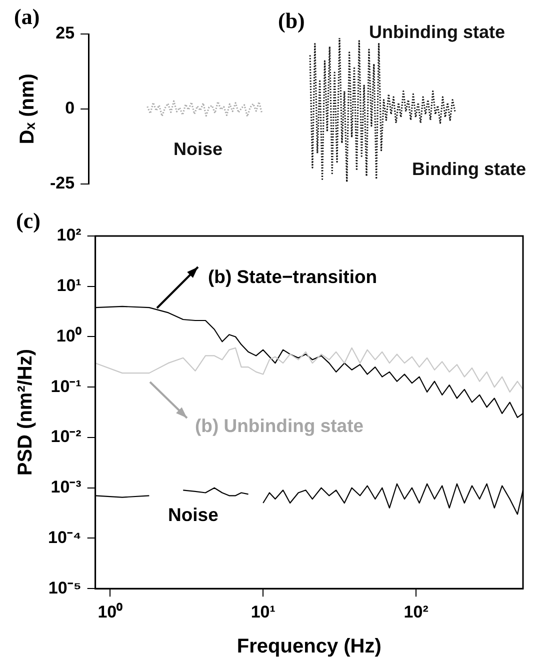 Image resolution: width=552 pixels, height=671 pixels. Describe the element at coordinates (66, 487) in the screenshot. I see `y-tick-label: 10⁻³` at that location.